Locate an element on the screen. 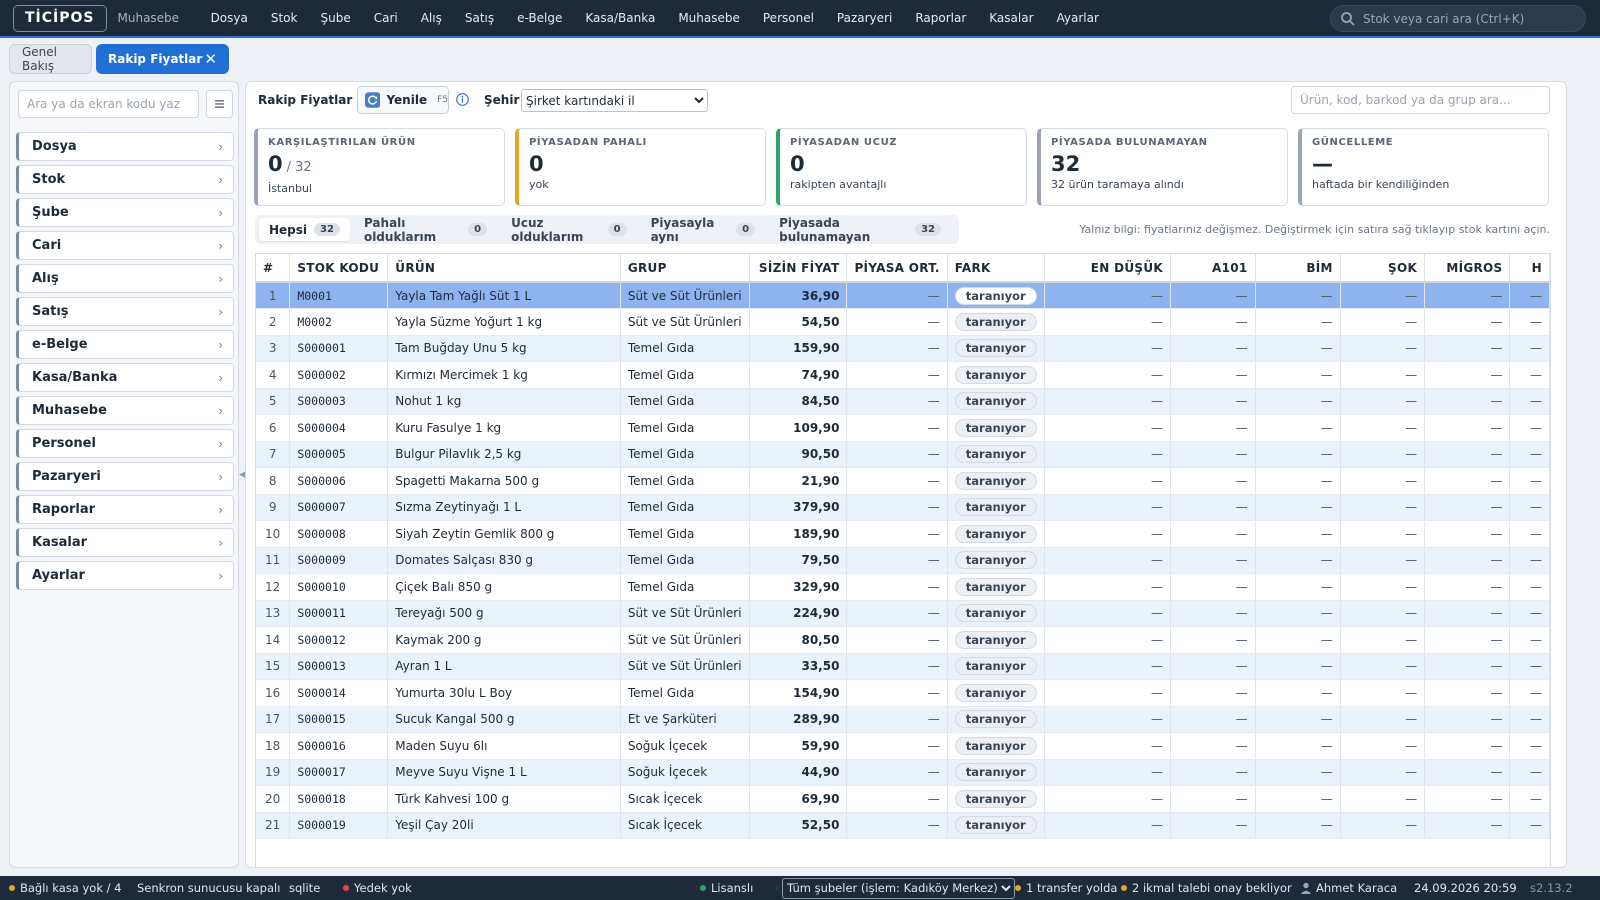 This screenshot has height=900, width=1600. sidebar-item-cari: Cari › is located at coordinates (125, 245).